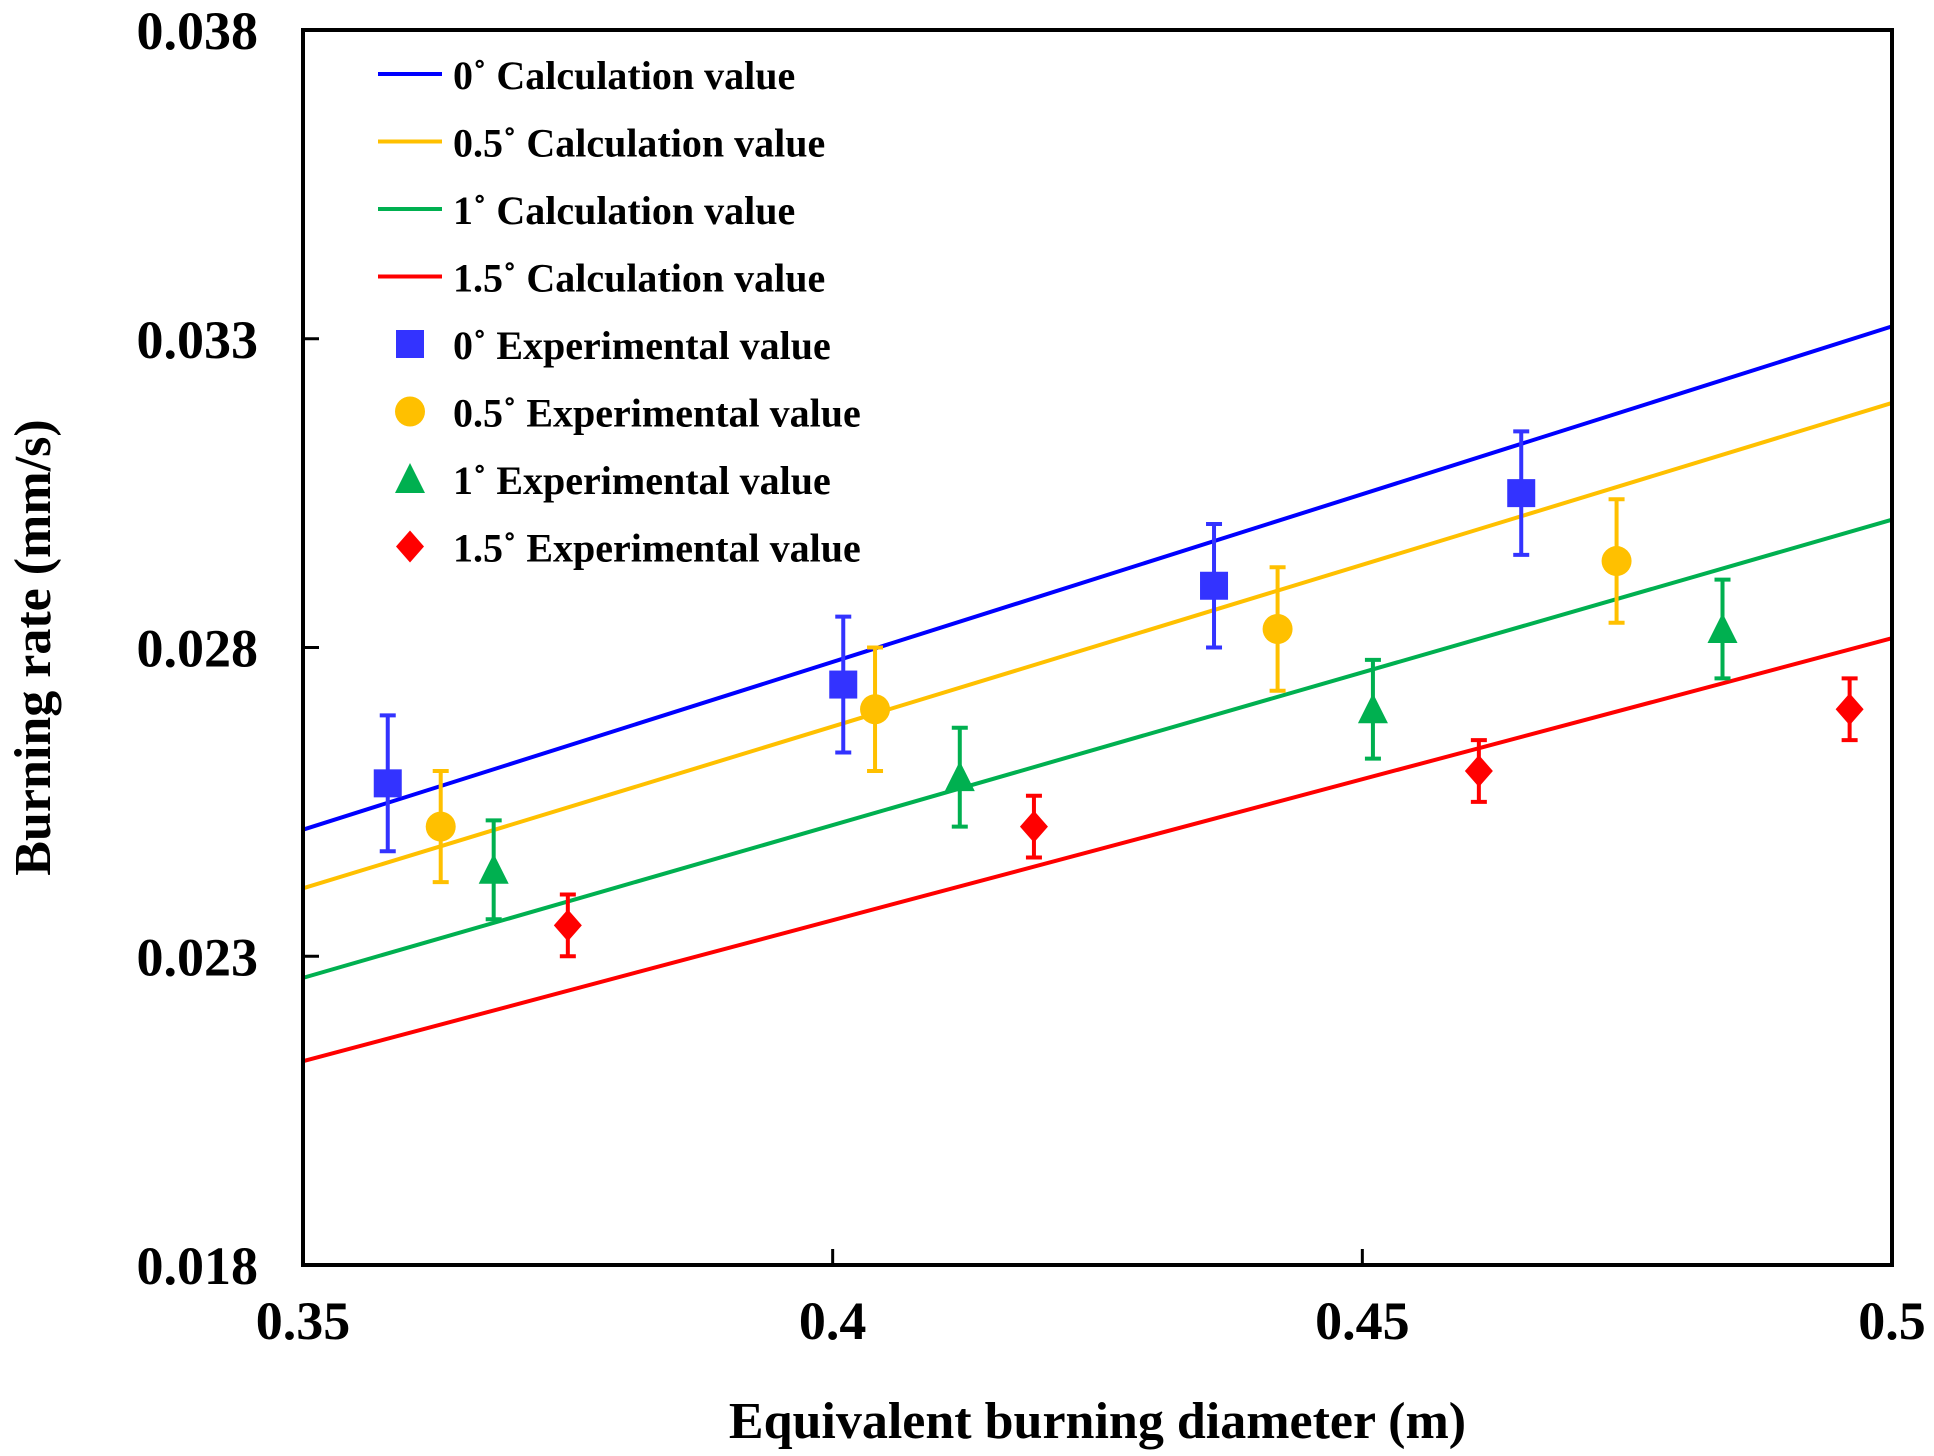 This screenshot has height=1456, width=1934. What do you see at coordinates (33, 647) in the screenshot?
I see `y-axis-title: Burning rate (mm/s)` at bounding box center [33, 647].